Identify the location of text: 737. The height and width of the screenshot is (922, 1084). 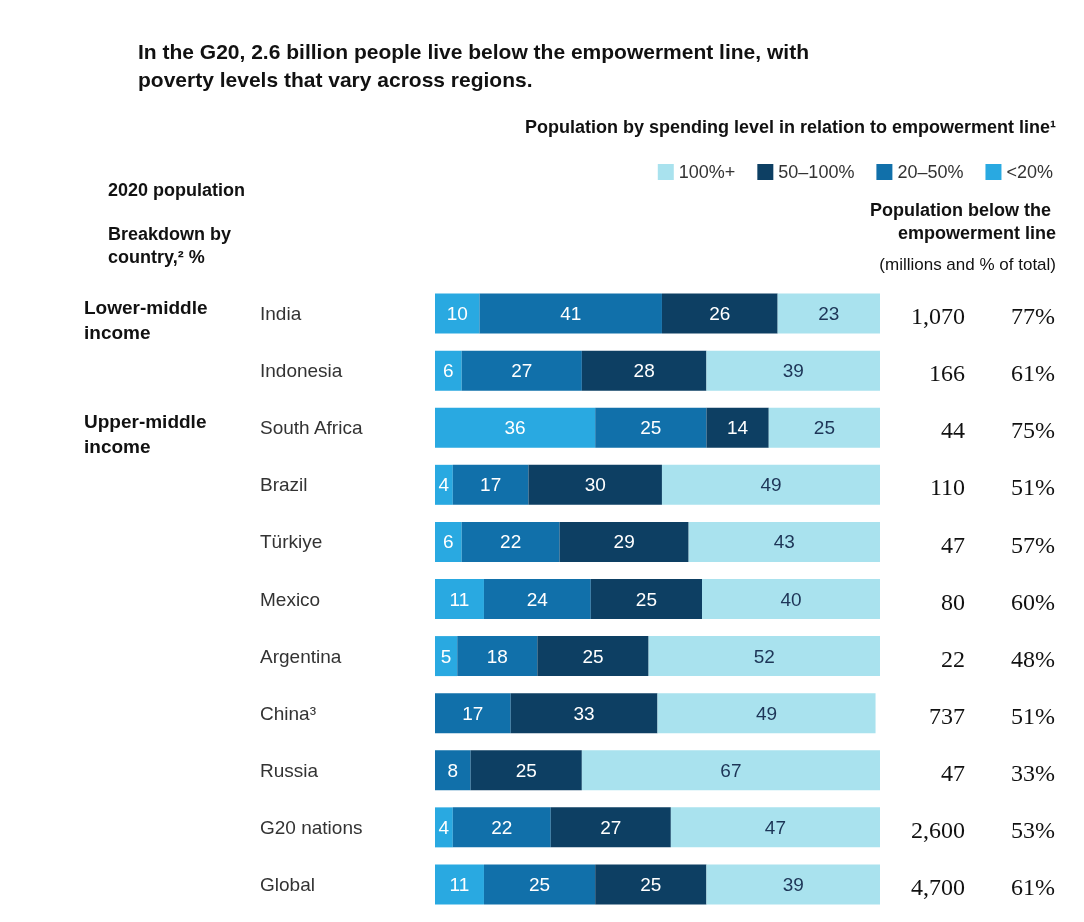
(947, 715).